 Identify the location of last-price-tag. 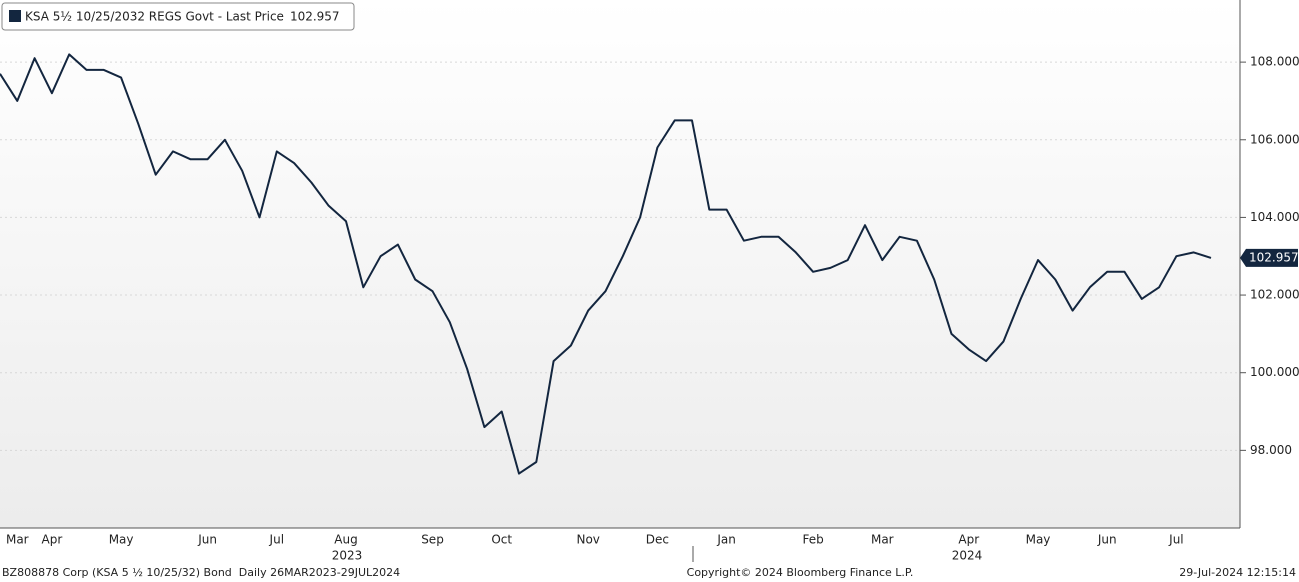
(1269, 257).